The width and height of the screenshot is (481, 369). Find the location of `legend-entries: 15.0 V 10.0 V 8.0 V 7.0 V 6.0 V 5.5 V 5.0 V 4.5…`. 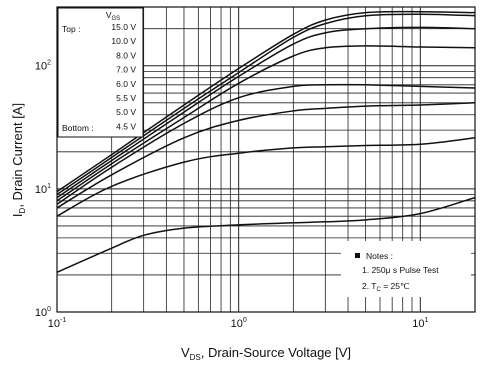

legend-entries: 15.0 V 10.0 V 8.0 V 7.0 V 6.0 V 5.5 V 5.0 V 4.5… is located at coordinates (123, 76).